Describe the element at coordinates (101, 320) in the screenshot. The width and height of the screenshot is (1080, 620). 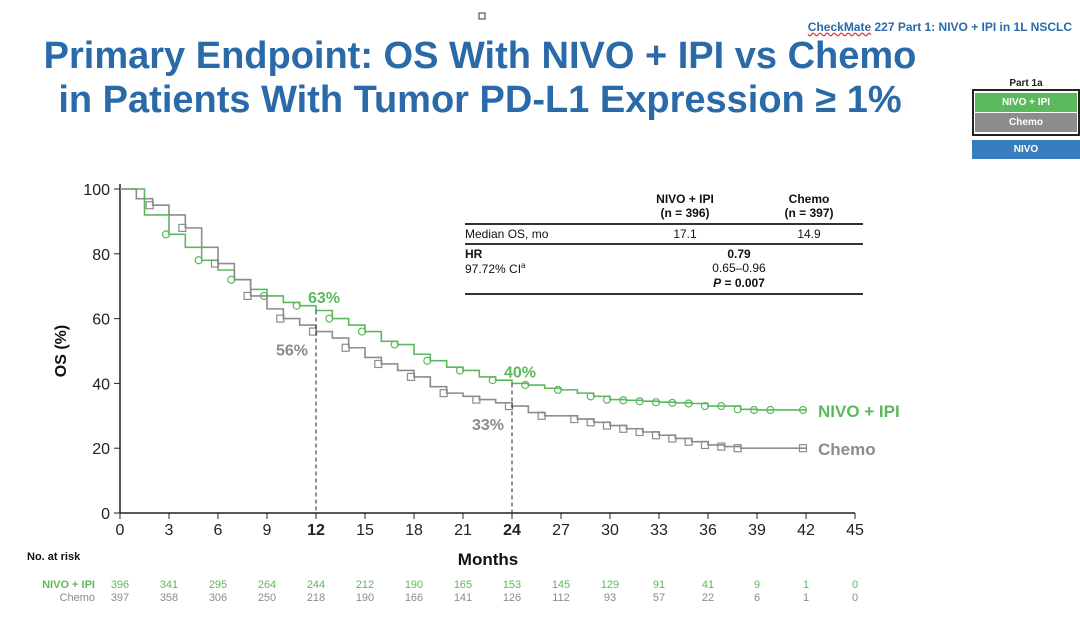
I see `y-tick-label: 60` at that location.